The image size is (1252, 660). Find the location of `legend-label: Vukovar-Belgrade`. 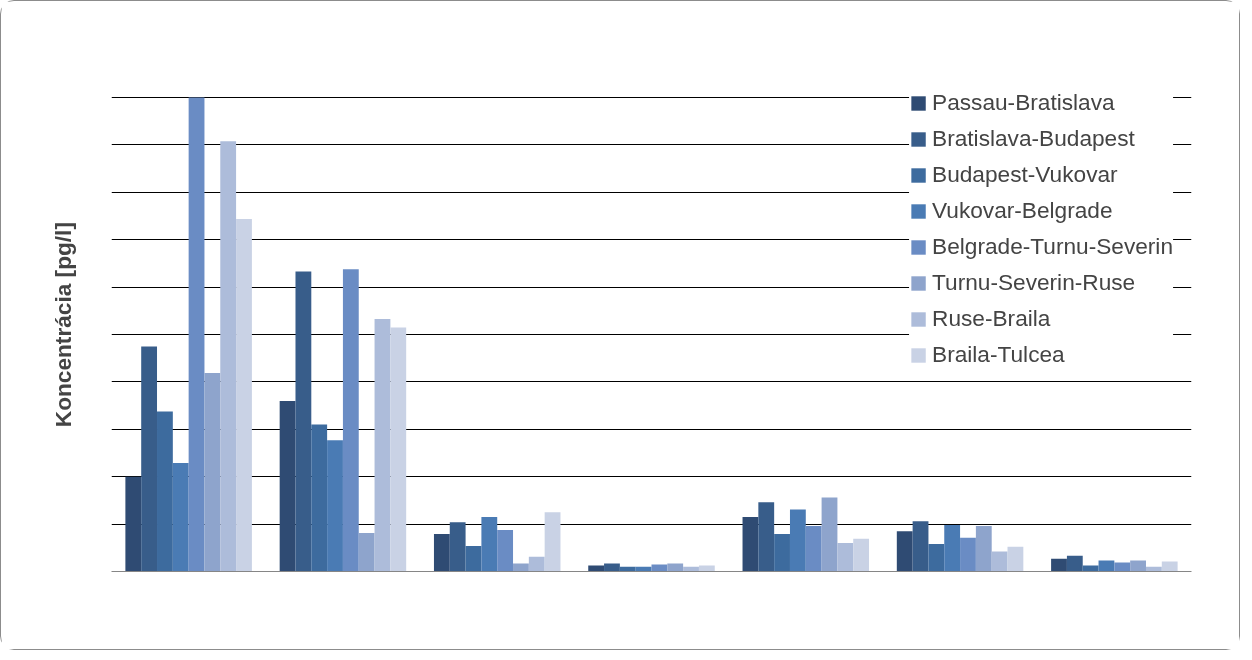

legend-label: Vukovar-Belgrade is located at coordinates (1022, 210).